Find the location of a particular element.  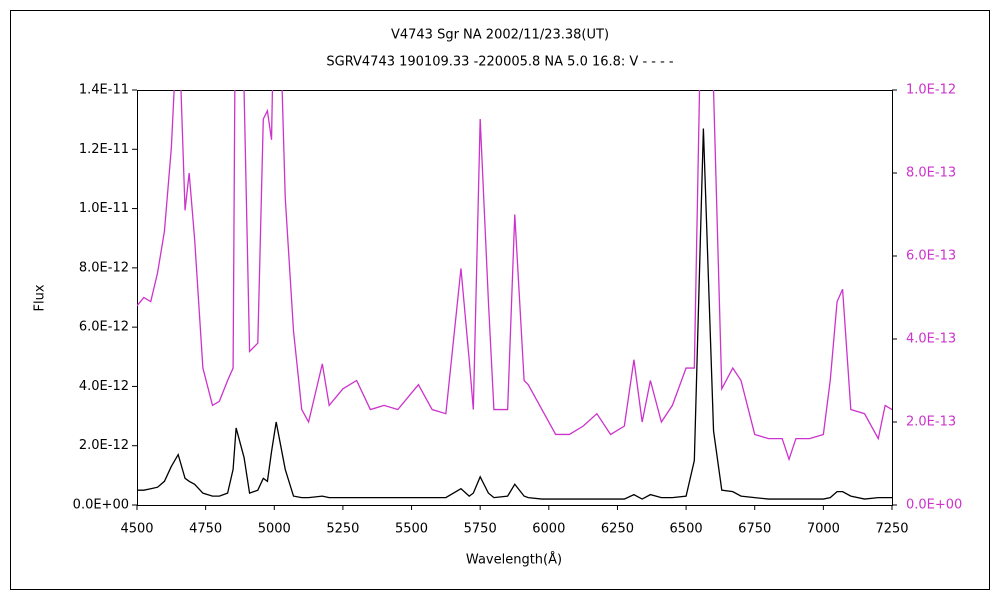

x-tick-label: 6500 is located at coordinates (686, 529).